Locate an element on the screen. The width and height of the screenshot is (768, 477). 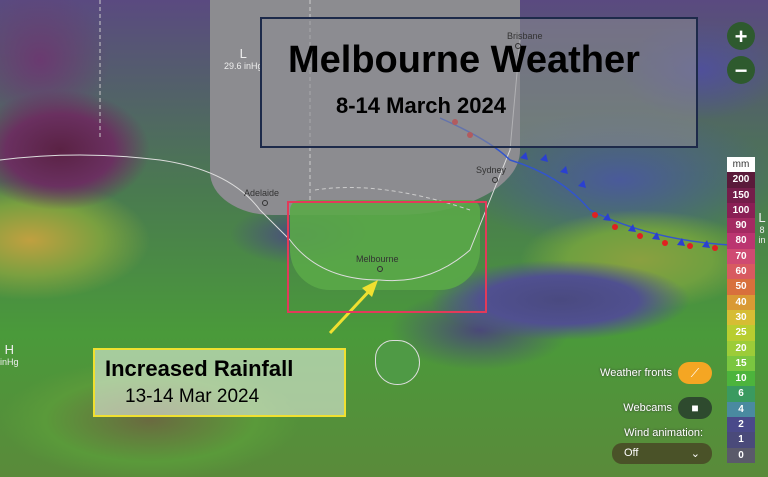
zoom-out-button: − is located at coordinates (741, 70).